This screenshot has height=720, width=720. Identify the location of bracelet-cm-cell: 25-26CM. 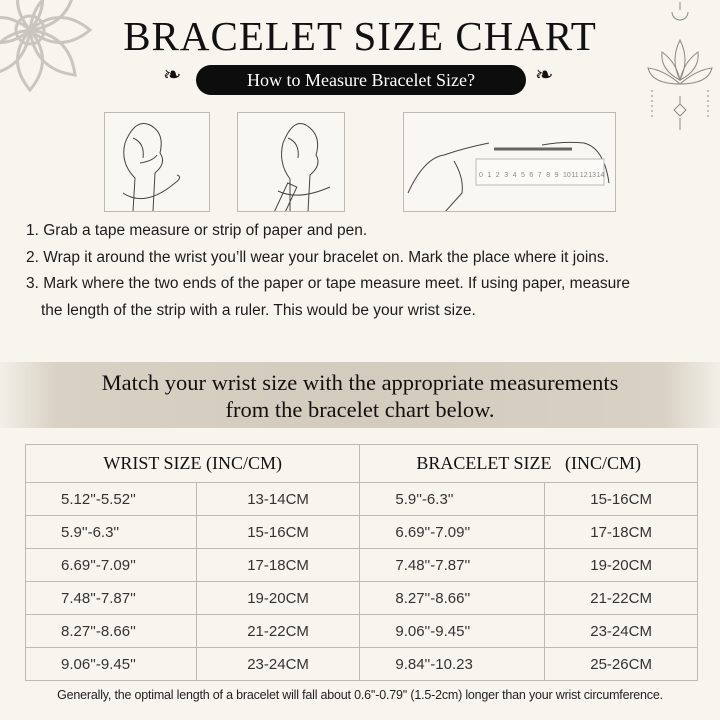
(621, 664).